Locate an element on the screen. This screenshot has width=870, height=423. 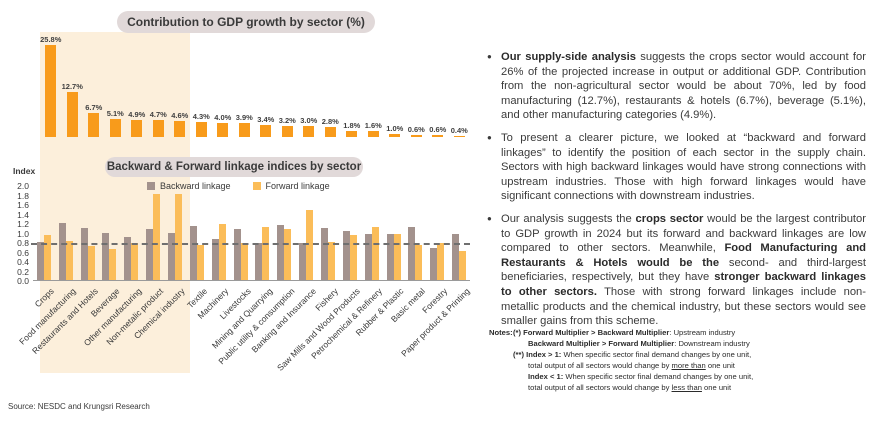
gdp-bar-group: 4.0% is located at coordinates (223, 85).